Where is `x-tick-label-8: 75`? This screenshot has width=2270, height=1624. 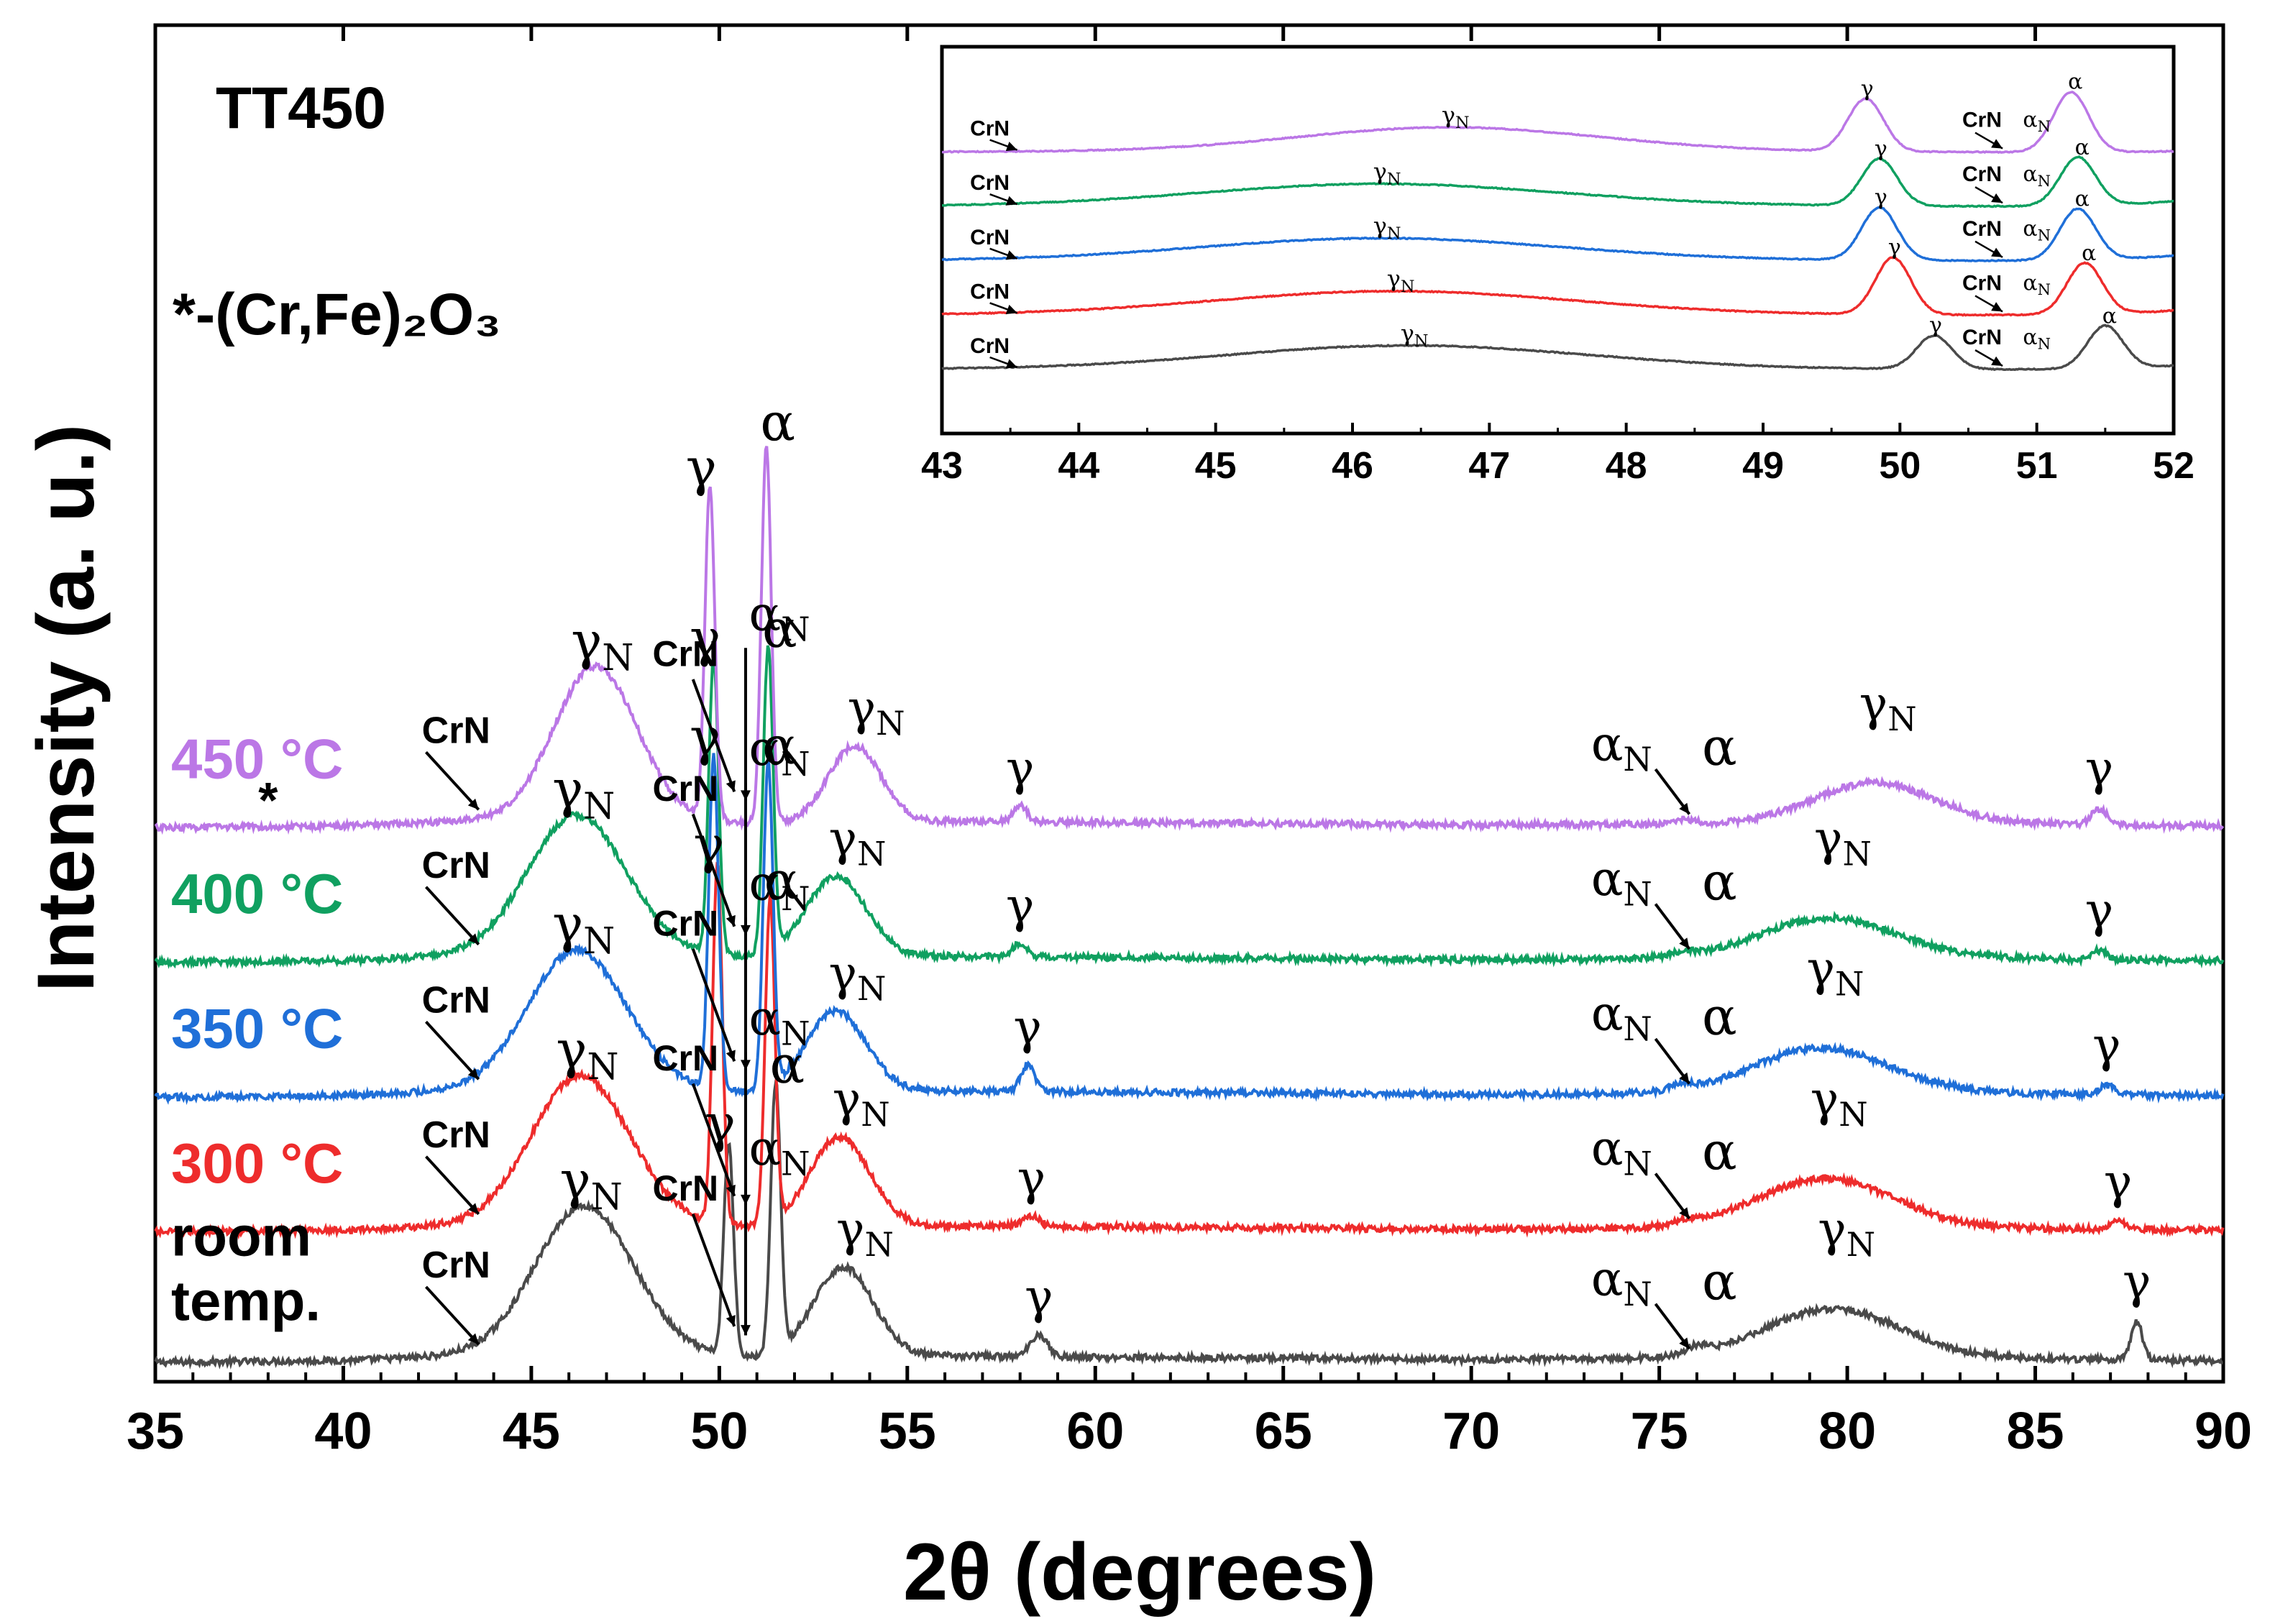
x-tick-label-8: 75 is located at coordinates (1659, 1431).